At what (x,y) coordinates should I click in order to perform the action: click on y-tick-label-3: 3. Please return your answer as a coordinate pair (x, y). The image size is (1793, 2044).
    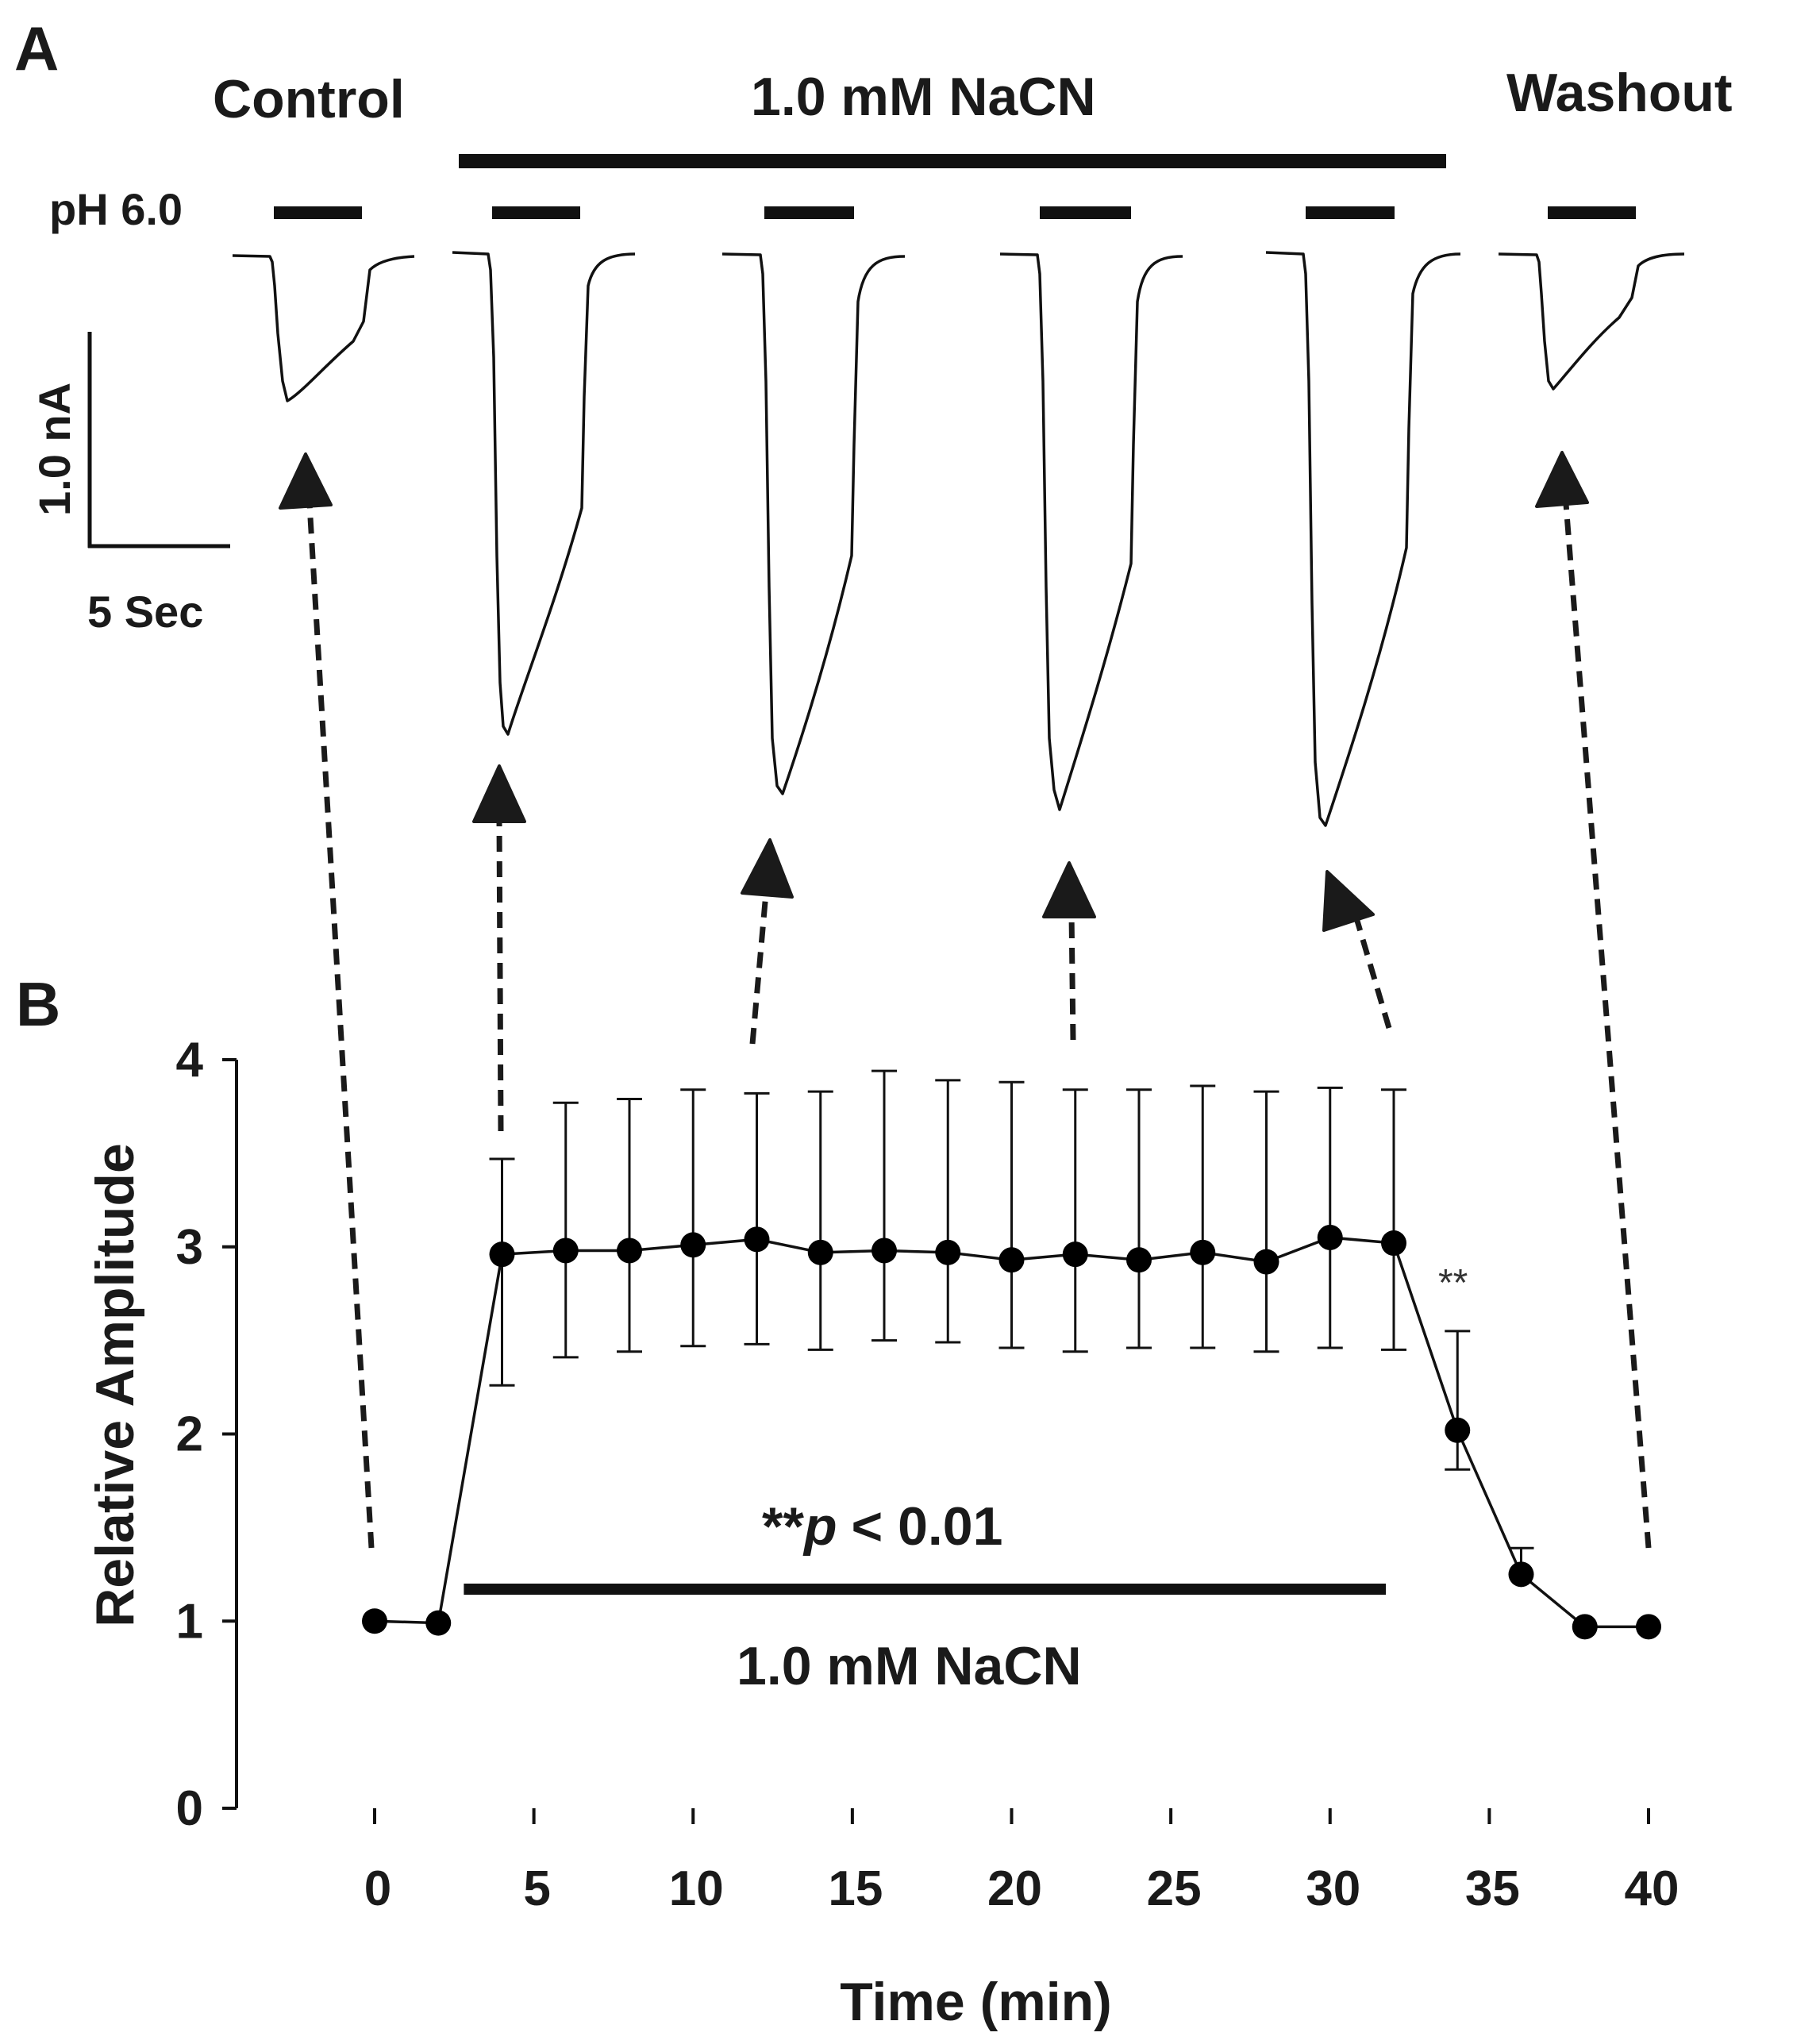
    Looking at the image, I should click on (189, 1247).